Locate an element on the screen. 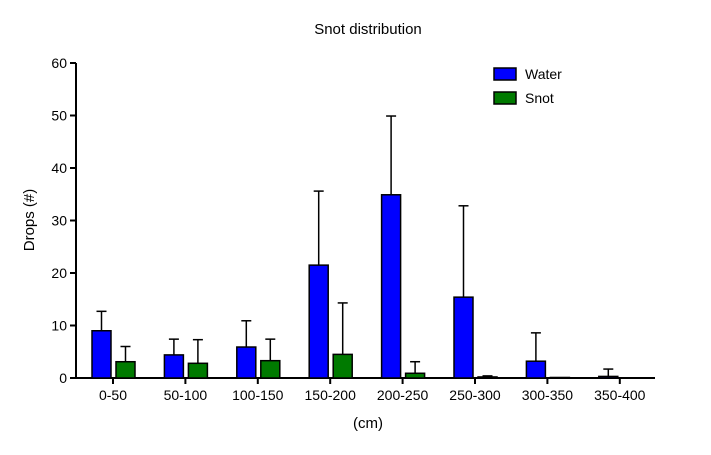 The width and height of the screenshot is (711, 455). y-tick-label: 40 is located at coordinates (59, 168).